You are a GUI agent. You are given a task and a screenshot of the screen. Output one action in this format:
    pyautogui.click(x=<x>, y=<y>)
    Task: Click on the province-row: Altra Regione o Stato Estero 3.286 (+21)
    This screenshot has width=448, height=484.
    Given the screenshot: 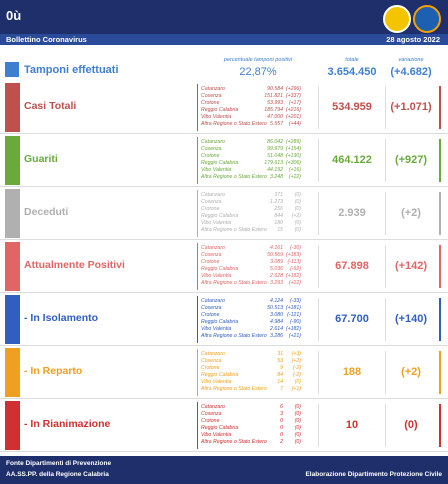 What is the action you would take?
    pyautogui.click(x=251, y=336)
    